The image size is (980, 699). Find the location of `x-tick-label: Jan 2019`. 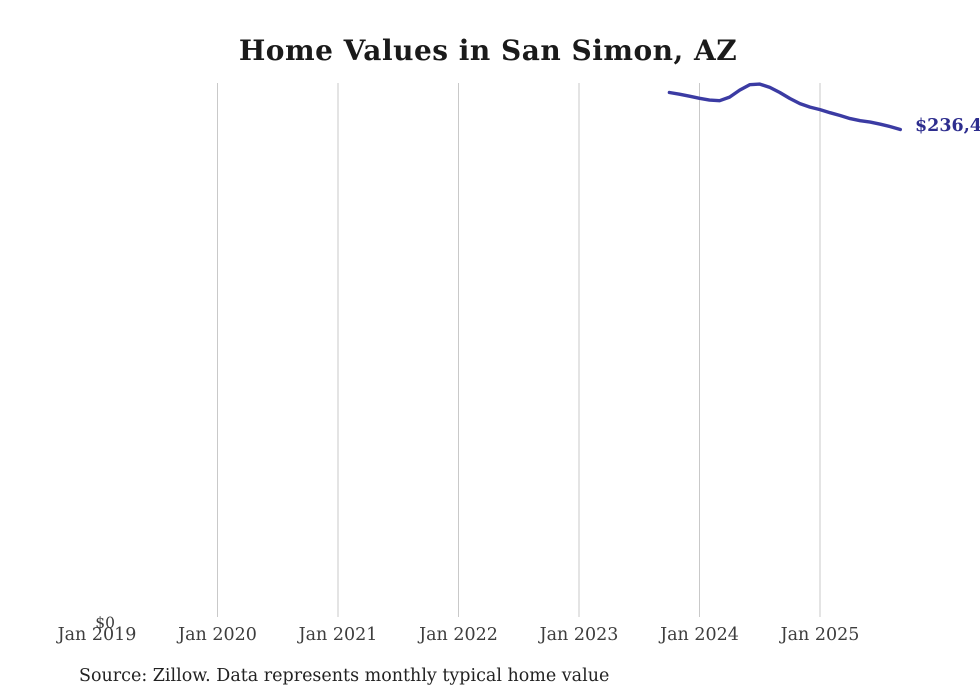

x-tick-label: Jan 2019 is located at coordinates (96, 635).